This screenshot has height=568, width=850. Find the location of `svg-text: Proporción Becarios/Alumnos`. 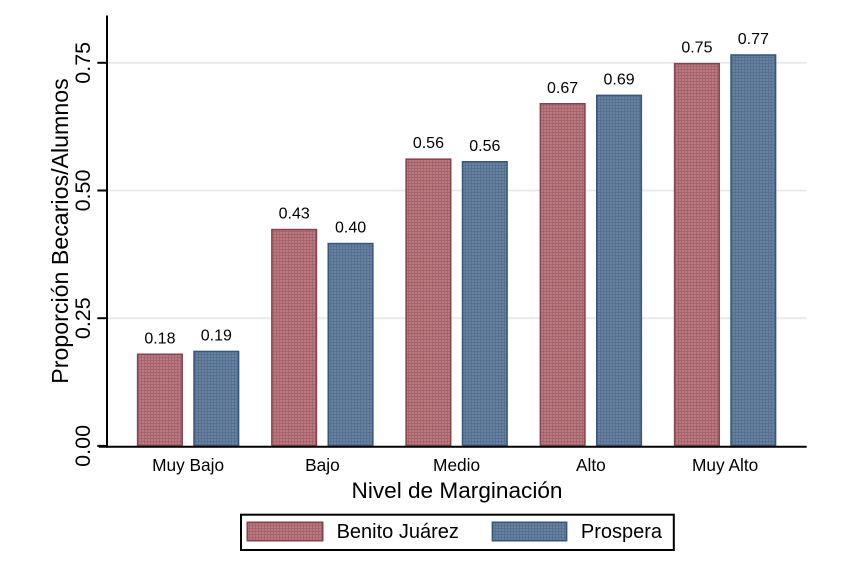

svg-text: Proporción Becarios/Alumnos is located at coordinates (60, 230).